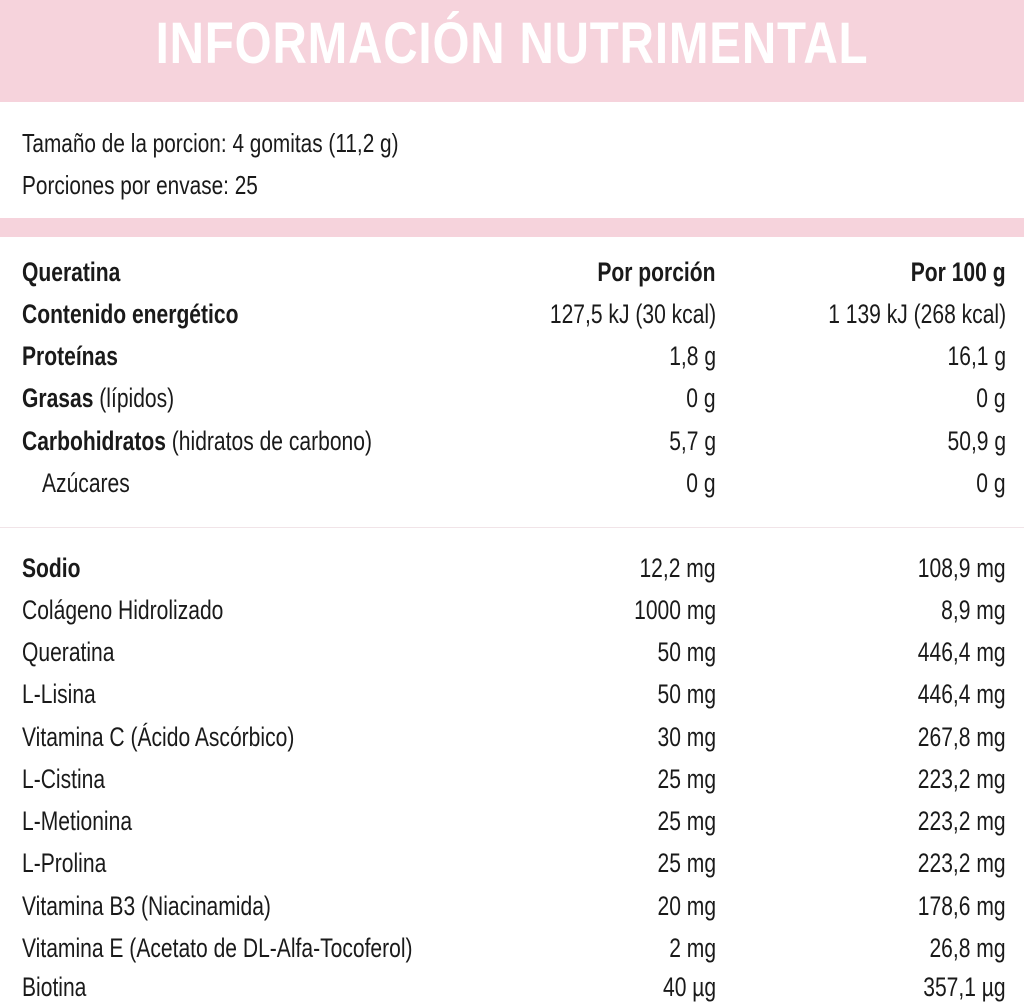  What do you see at coordinates (268, 441) in the screenshot?
I see `nutrient-name-detail: (hidratos de carbono)` at bounding box center [268, 441].